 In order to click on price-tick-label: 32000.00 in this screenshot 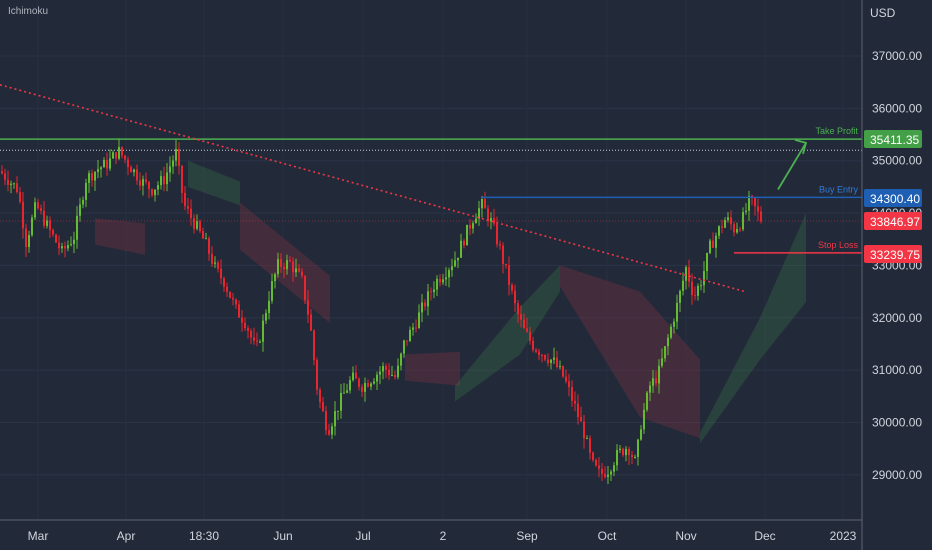, I will do `click(897, 318)`.